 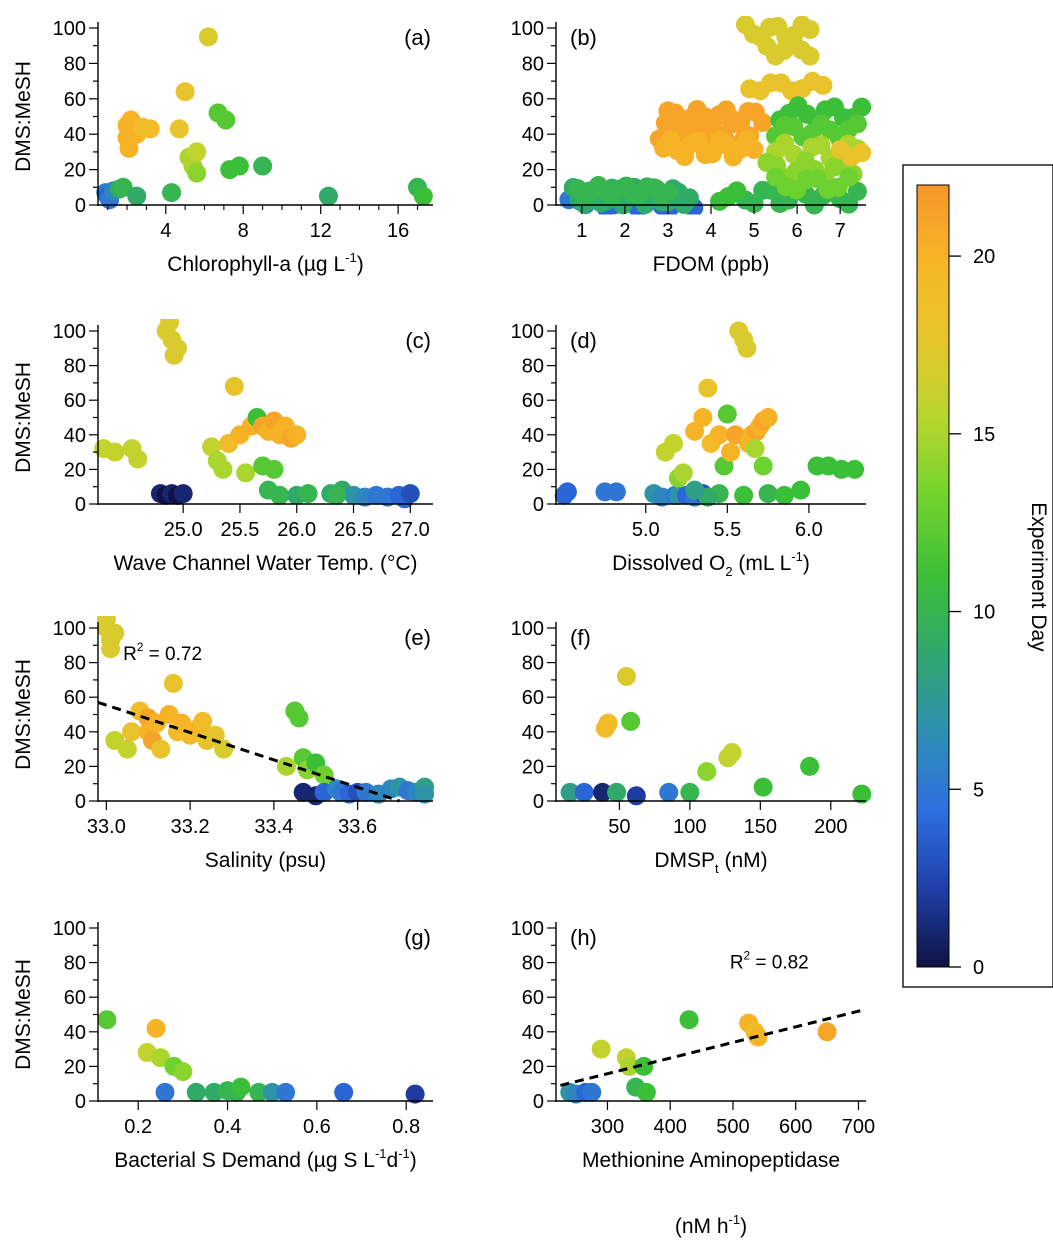 I want to click on x-tick-label: 300, so click(x=607, y=1127).